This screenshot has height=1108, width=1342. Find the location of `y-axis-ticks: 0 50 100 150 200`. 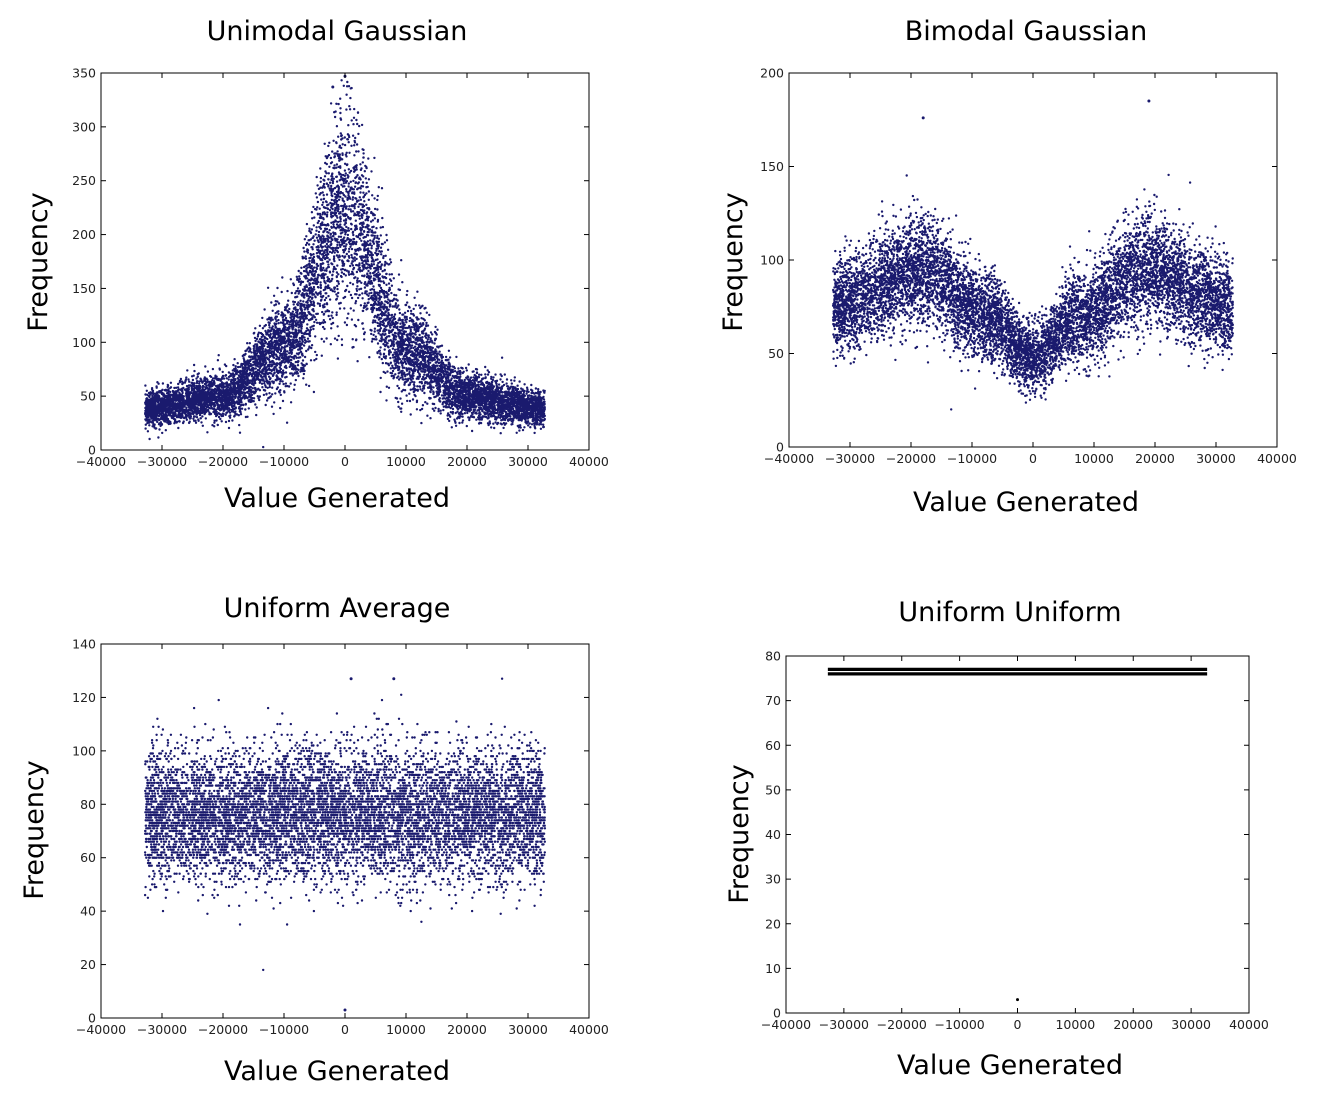

y-axis-ticks: 0 50 100 150 200 is located at coordinates (1018, 260).